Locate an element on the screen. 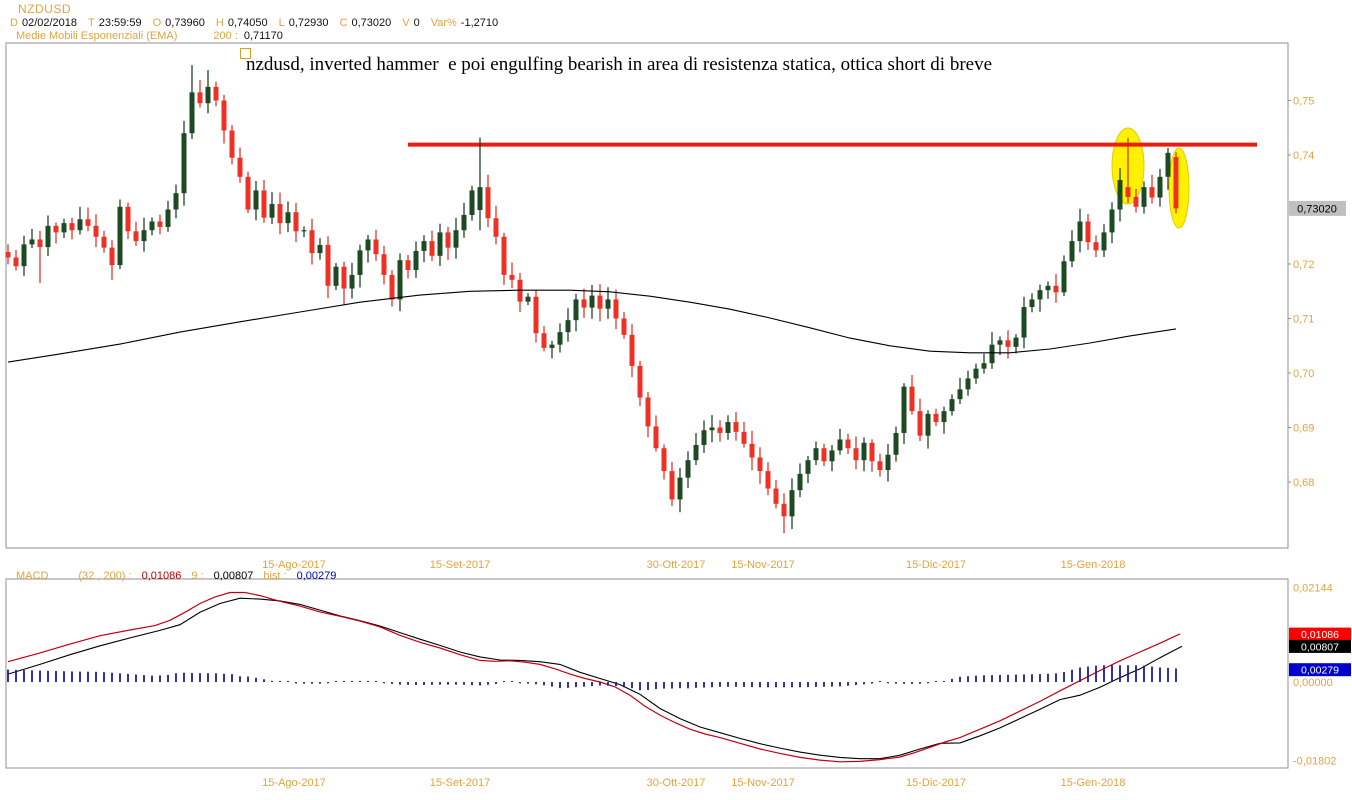 The width and height of the screenshot is (1352, 800). macd-value-tag-2: 0,00279 is located at coordinates (1320, 671).